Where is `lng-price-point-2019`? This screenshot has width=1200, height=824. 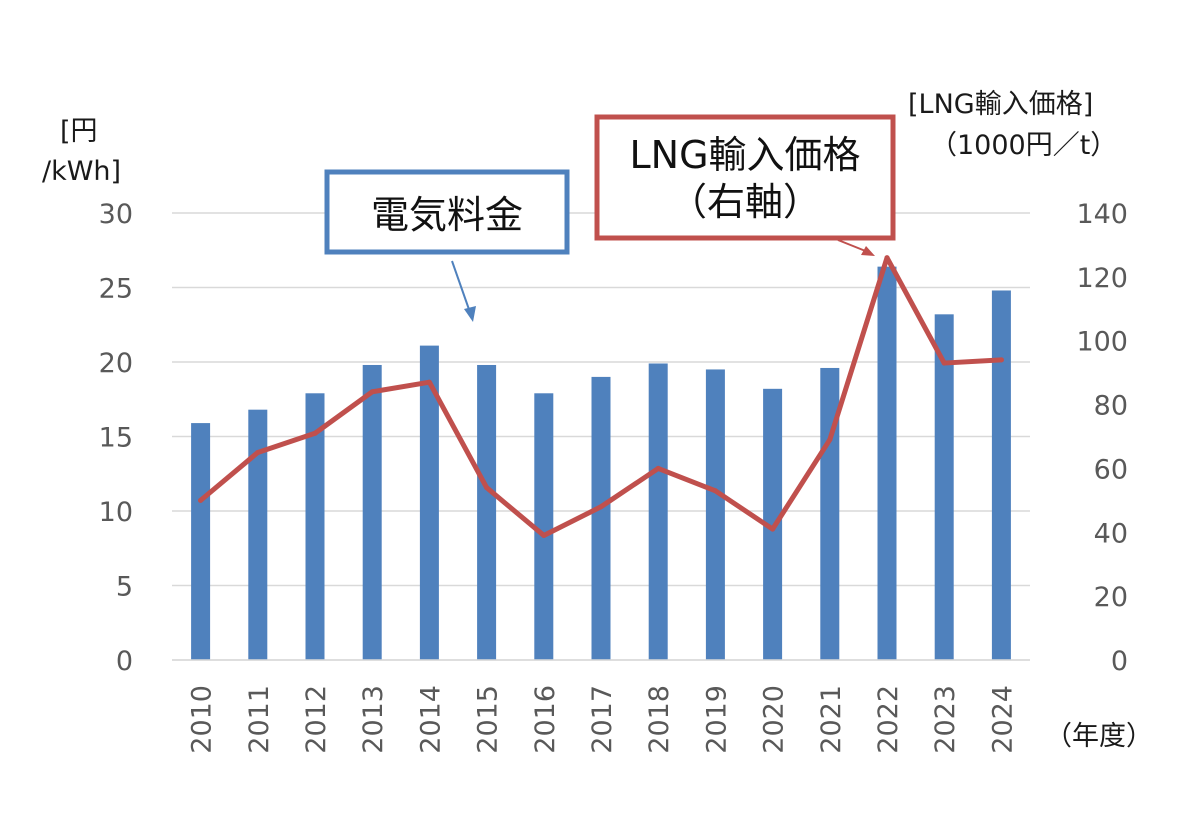 lng-price-point-2019 is located at coordinates (715, 491).